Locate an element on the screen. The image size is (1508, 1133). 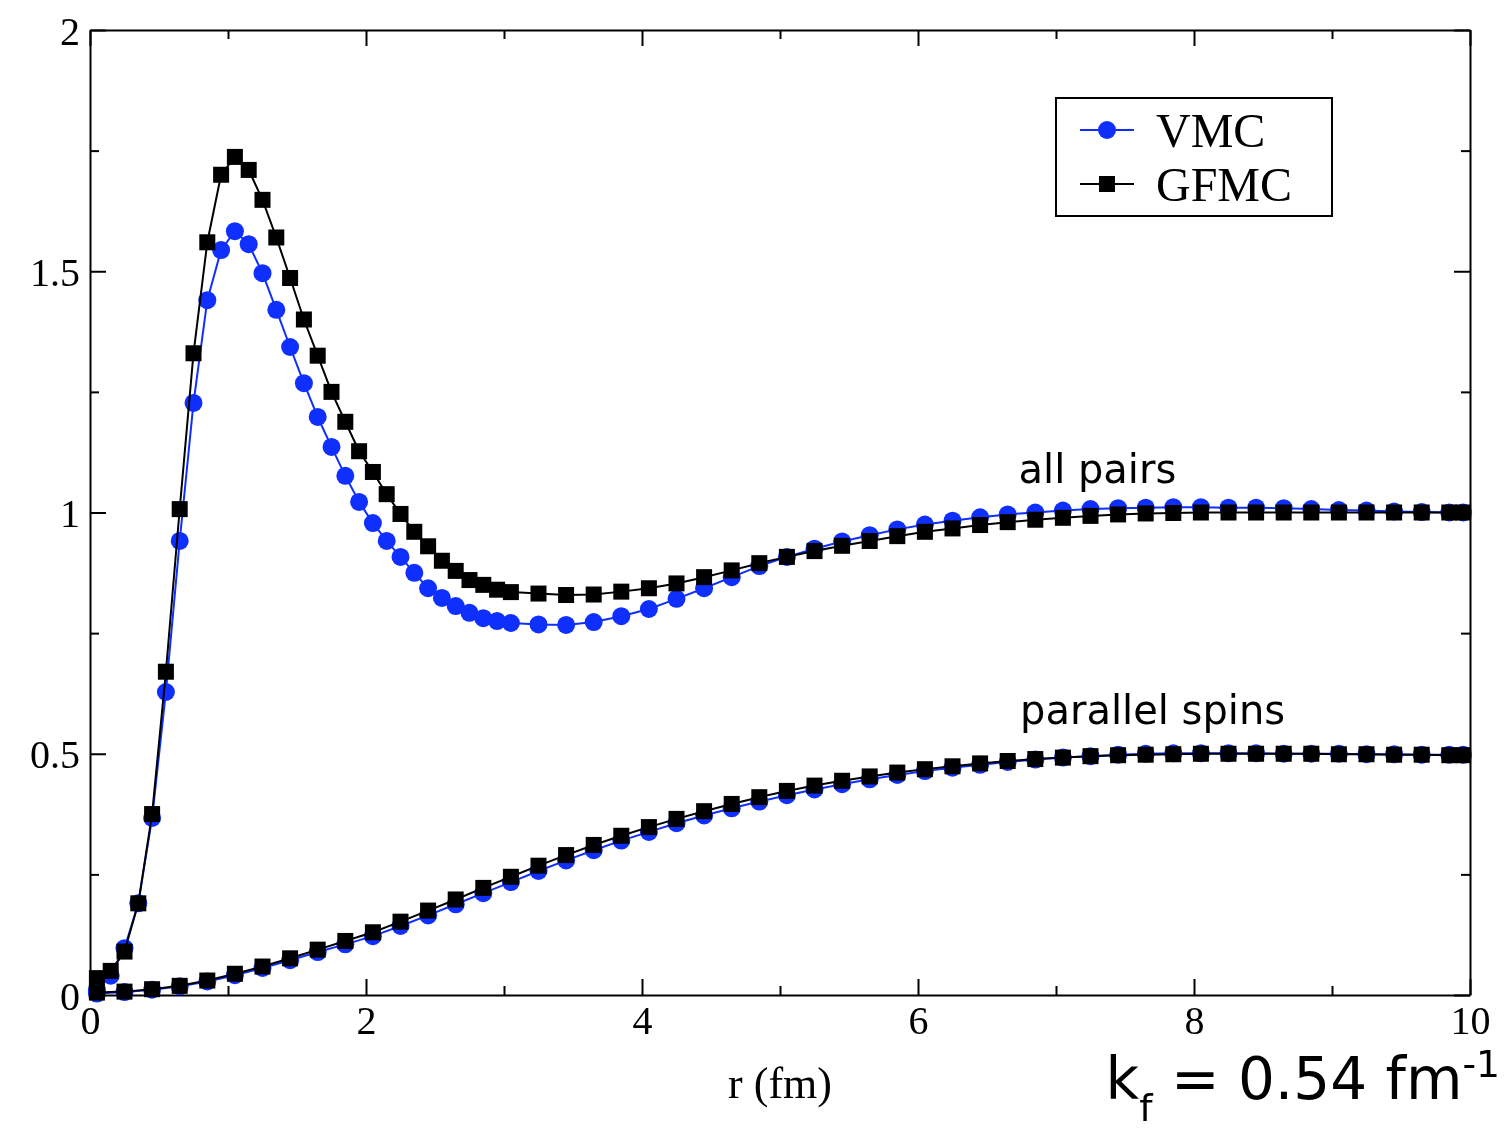
legend-label: GFMC is located at coordinates (1224, 184).